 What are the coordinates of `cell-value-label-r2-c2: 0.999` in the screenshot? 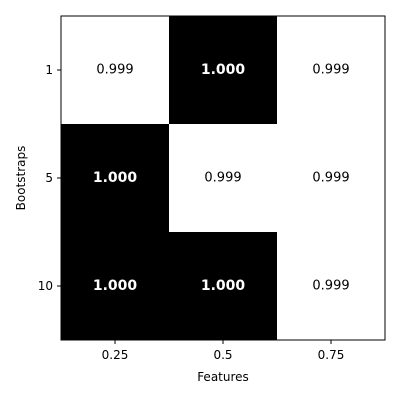 It's located at (222, 178).